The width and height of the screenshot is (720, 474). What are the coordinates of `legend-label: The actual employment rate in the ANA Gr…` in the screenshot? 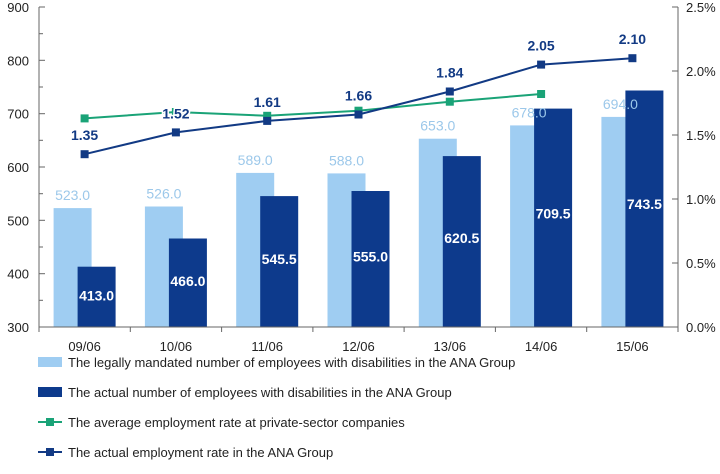 It's located at (200, 452).